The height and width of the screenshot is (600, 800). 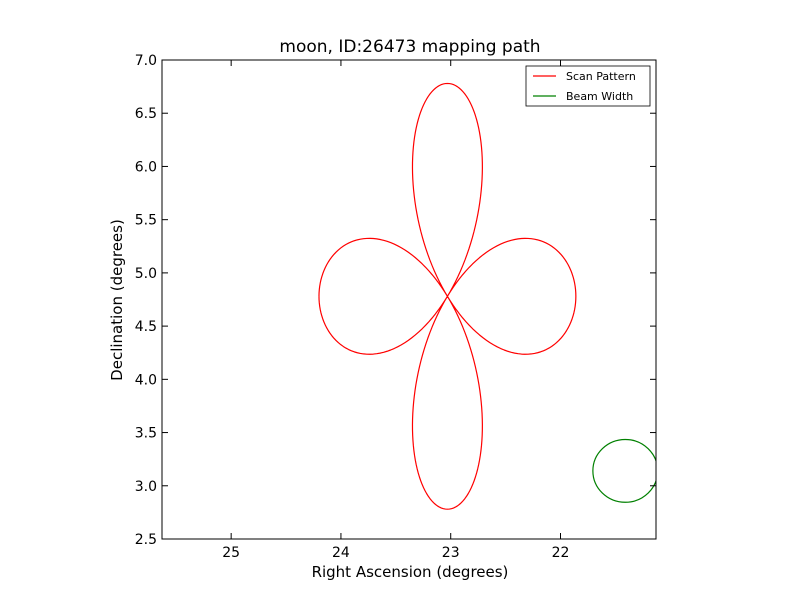 I want to click on y-axis-label: Declination (degrees), so click(x=117, y=300).